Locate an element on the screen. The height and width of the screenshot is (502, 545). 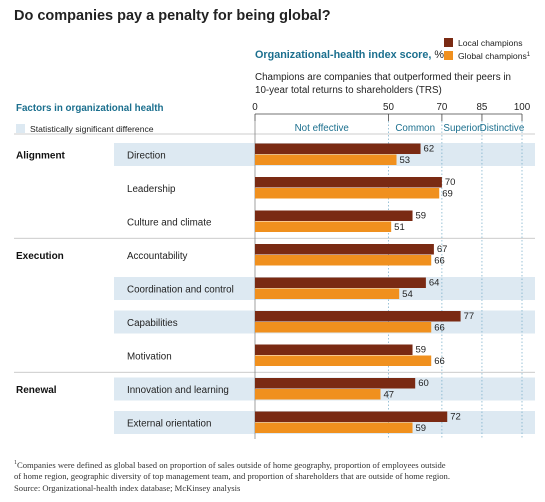
factor-label: Accountability is located at coordinates (157, 256).